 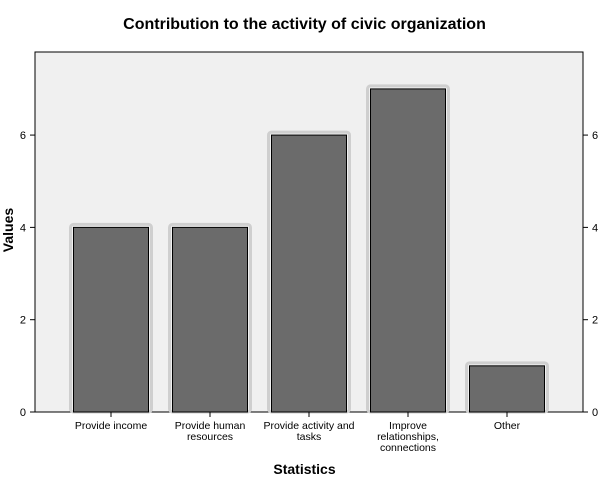 What do you see at coordinates (23, 413) in the screenshot?
I see `y-tick-label-left: 0` at bounding box center [23, 413].